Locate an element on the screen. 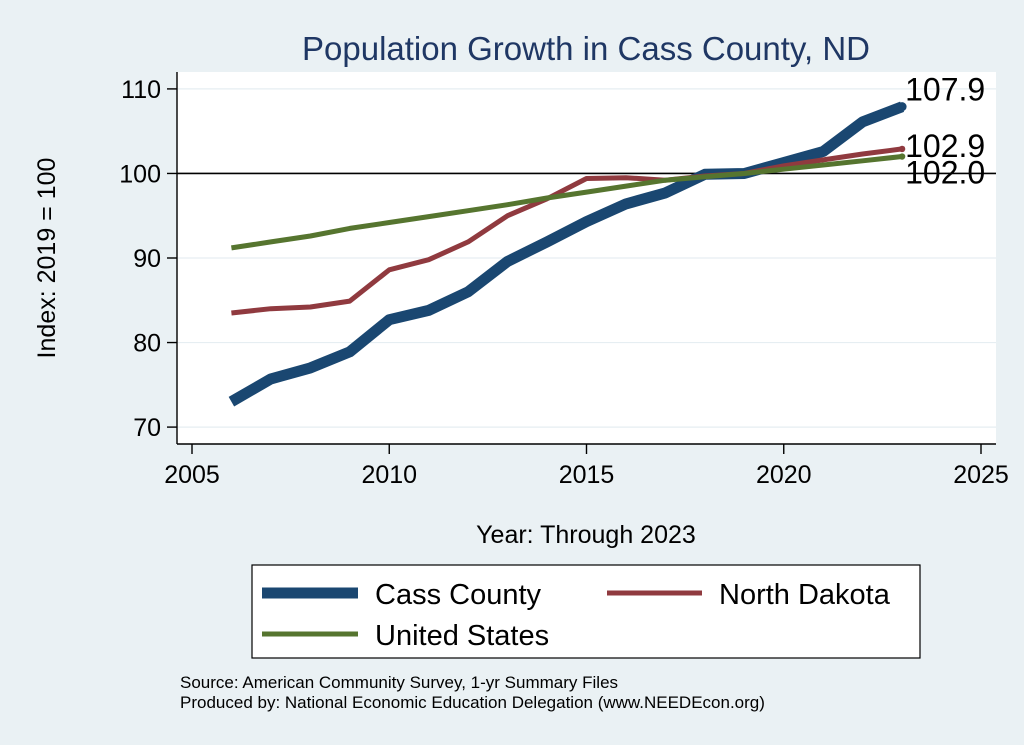 The height and width of the screenshot is (745, 1024). y-axis-ticks: 70 80 90 100 110 is located at coordinates (148, 259).